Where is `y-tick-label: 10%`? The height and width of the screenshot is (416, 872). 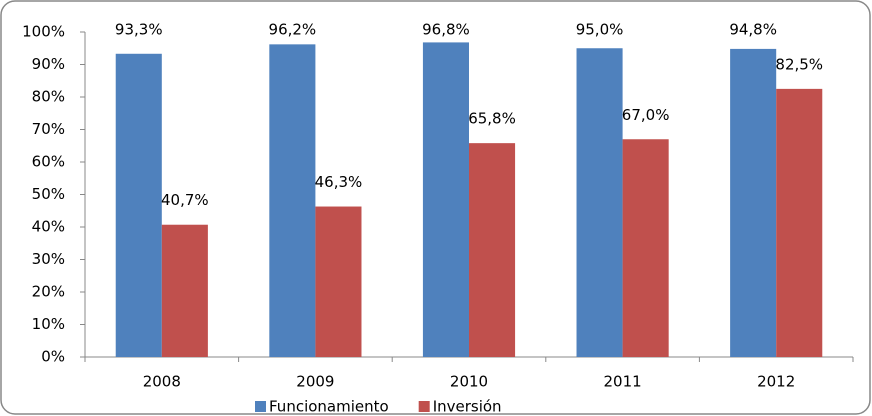
y-tick-label: 10% is located at coordinates (48, 324).